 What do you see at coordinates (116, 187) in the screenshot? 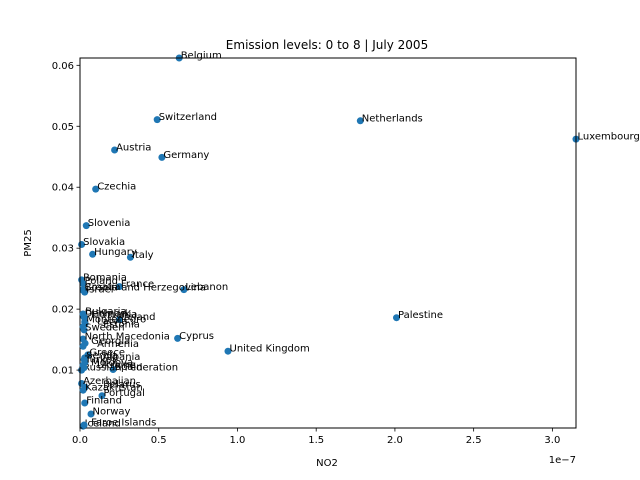
I see `point-label: Czechia` at bounding box center [116, 187].